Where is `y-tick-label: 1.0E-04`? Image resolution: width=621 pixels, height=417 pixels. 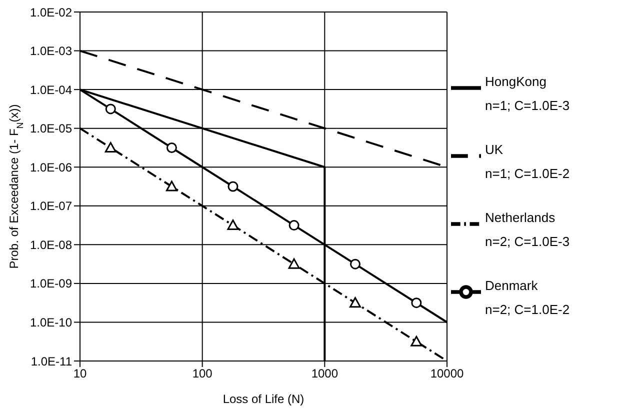 y-tick-label: 1.0E-04 is located at coordinates (51, 89).